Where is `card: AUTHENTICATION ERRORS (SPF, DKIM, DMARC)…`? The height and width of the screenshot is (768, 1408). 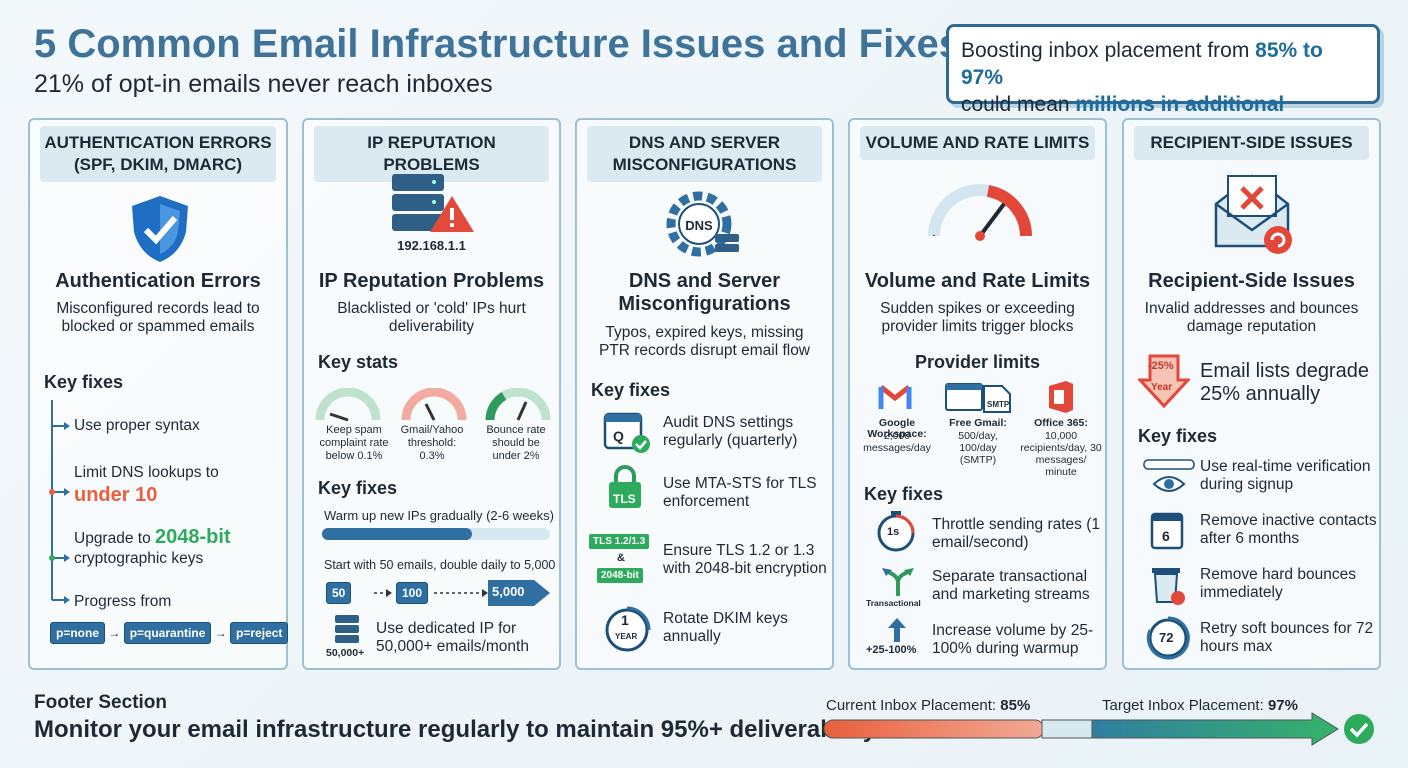 card: AUTHENTICATION ERRORS (SPF, DKIM, DMARC)… is located at coordinates (158, 394).